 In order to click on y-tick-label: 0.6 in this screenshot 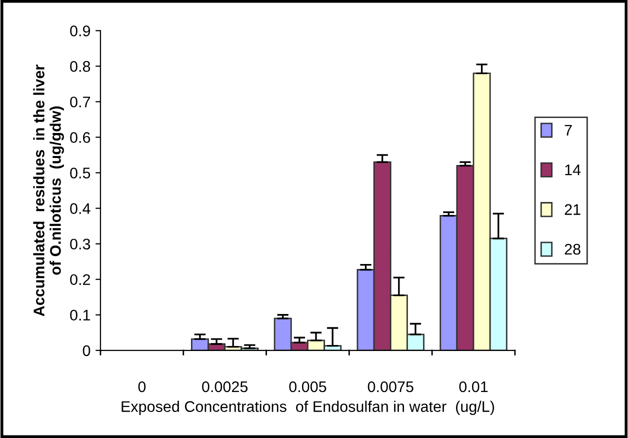, I will do `click(80, 137)`.